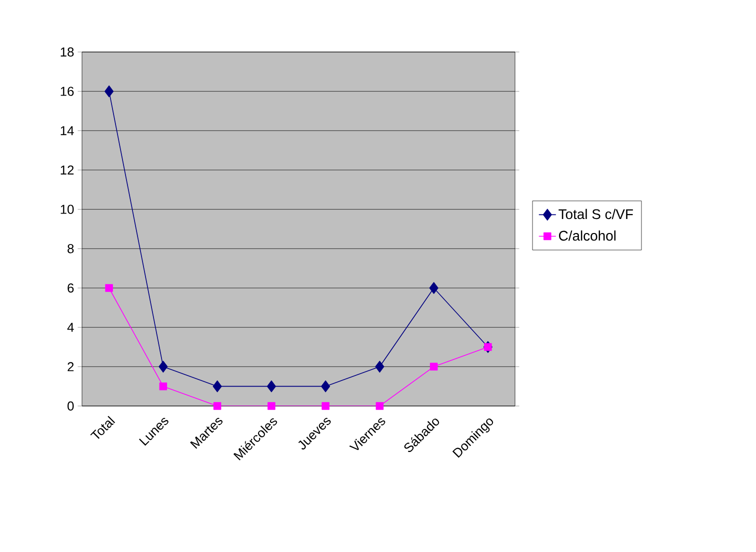 This screenshot has width=756, height=552. What do you see at coordinates (587, 235) in the screenshot?
I see `legend-label: C/alcohol` at bounding box center [587, 235].